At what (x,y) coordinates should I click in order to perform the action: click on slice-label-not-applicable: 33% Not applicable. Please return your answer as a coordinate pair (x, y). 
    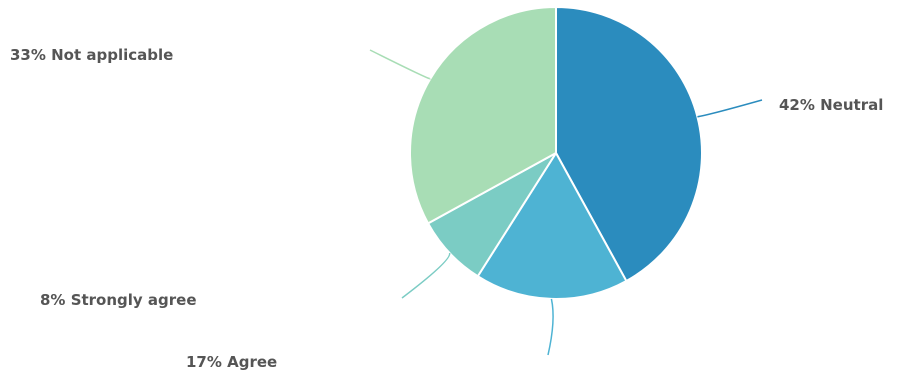
    Looking at the image, I should click on (91, 55).